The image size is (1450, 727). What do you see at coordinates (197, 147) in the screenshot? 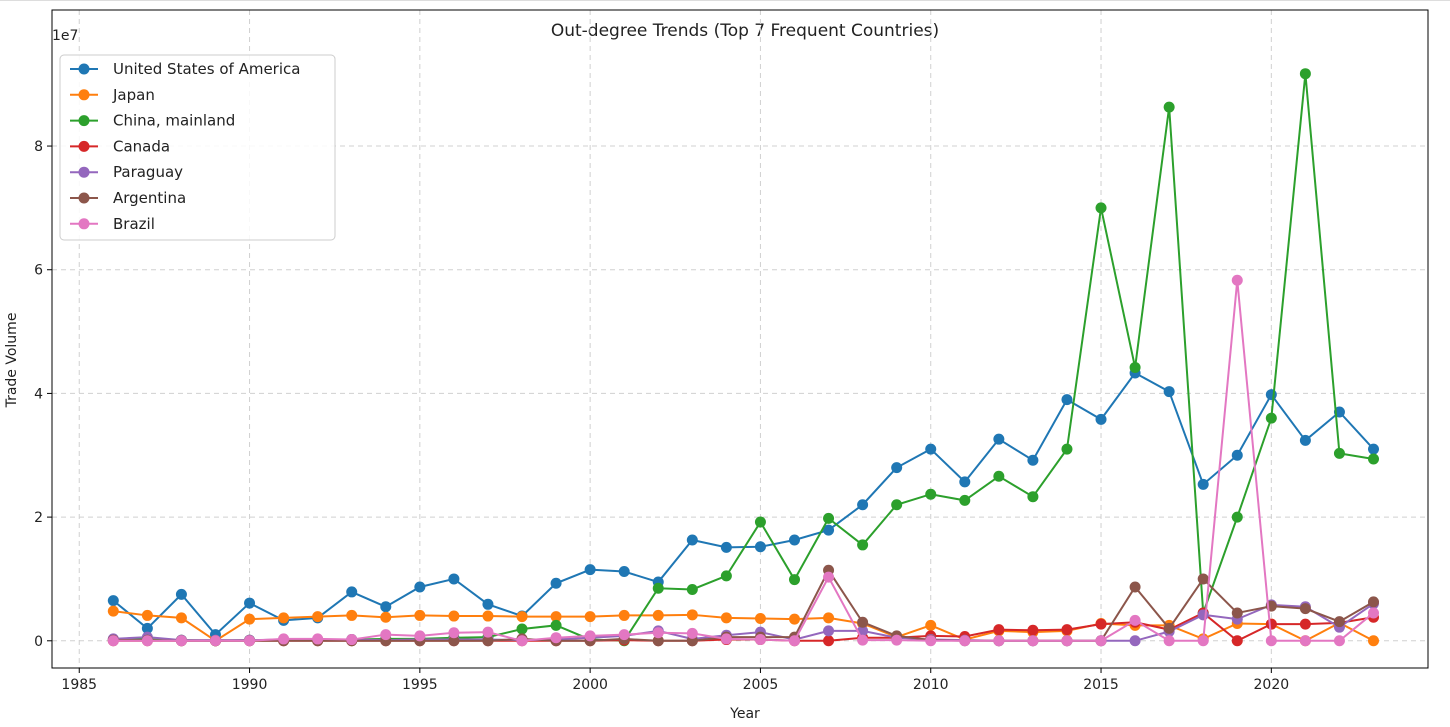
I see `legend-box` at bounding box center [197, 147].